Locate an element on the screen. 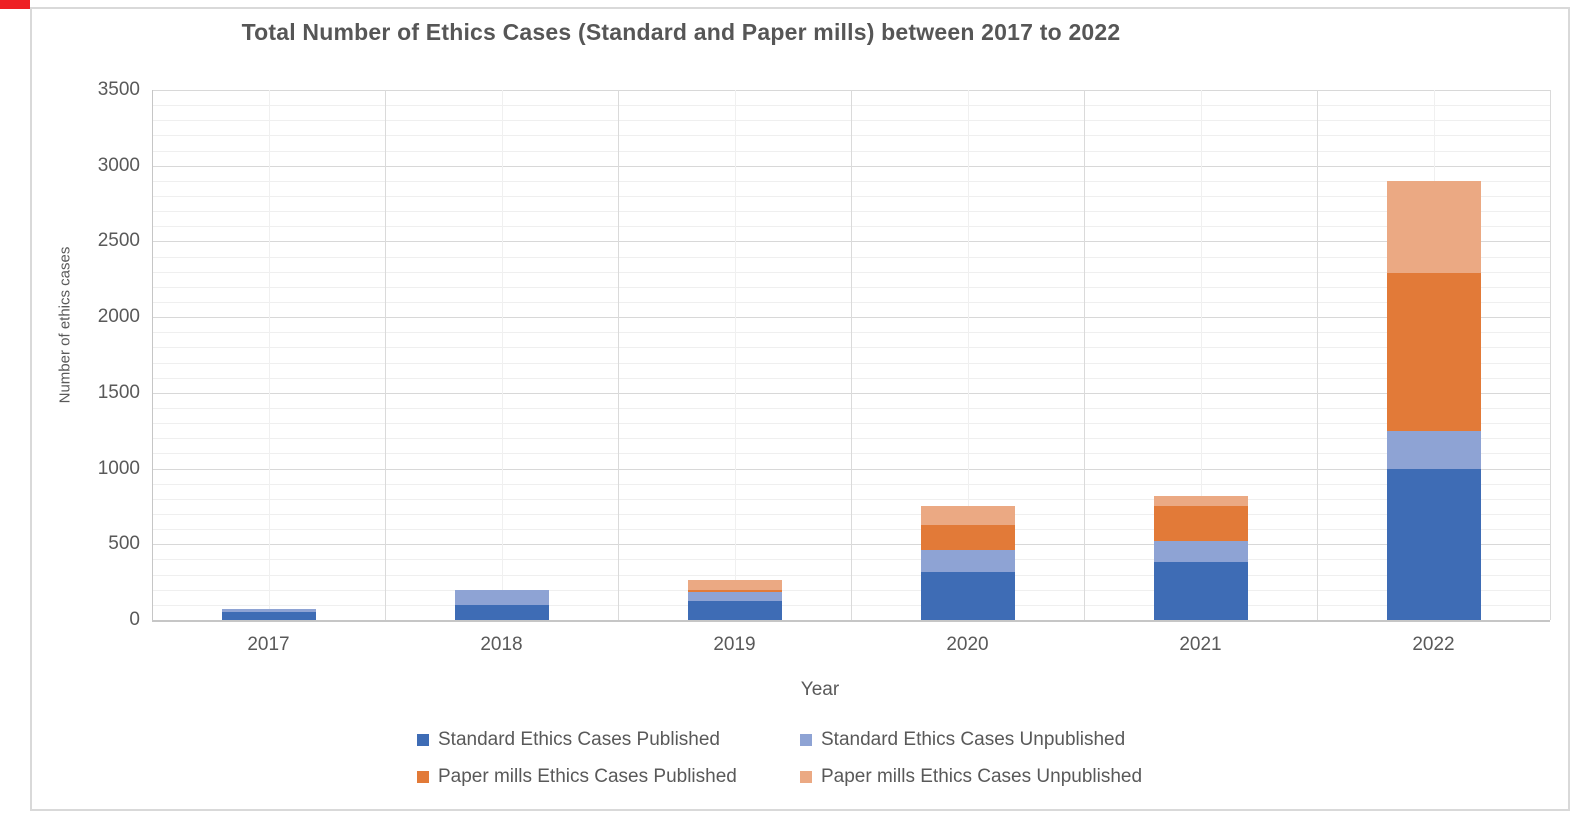 This screenshot has height=824, width=1588. bar-2021-standard-ethics-cases-published is located at coordinates (1200, 591).